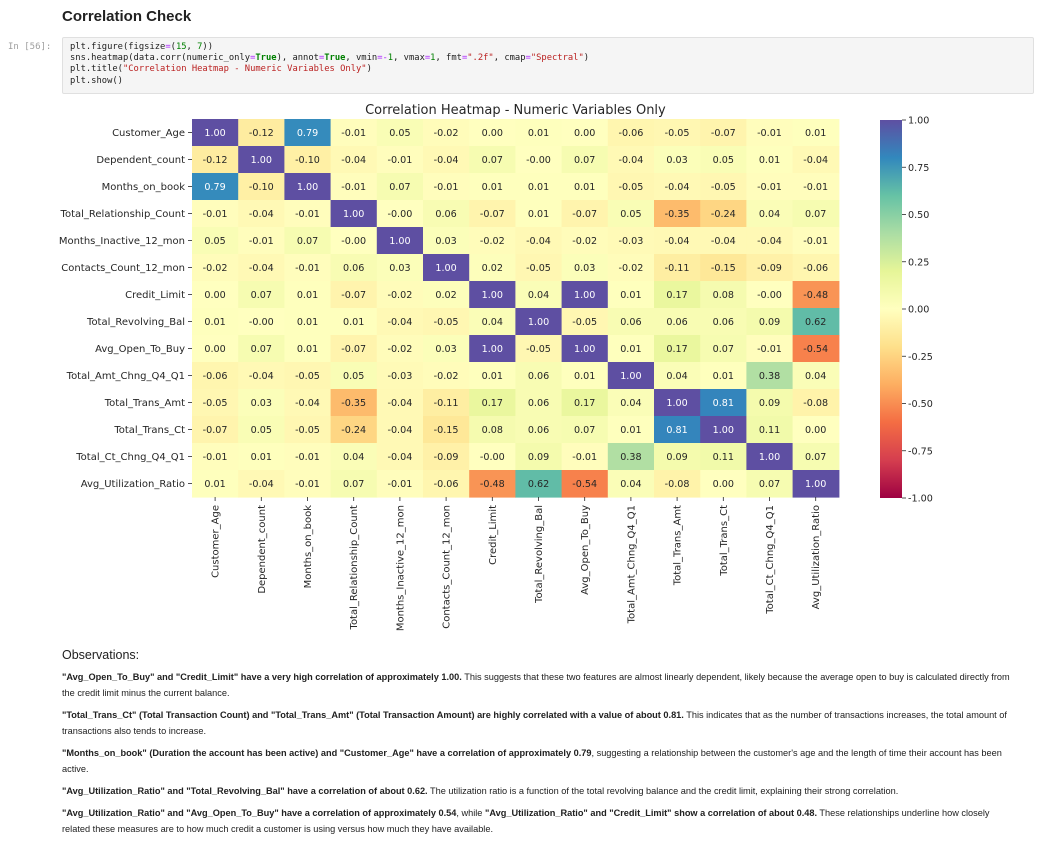 The image size is (1045, 857). What do you see at coordinates (149, 430) in the screenshot?
I see `y-tick-label: Total_Trans_Ct` at bounding box center [149, 430].